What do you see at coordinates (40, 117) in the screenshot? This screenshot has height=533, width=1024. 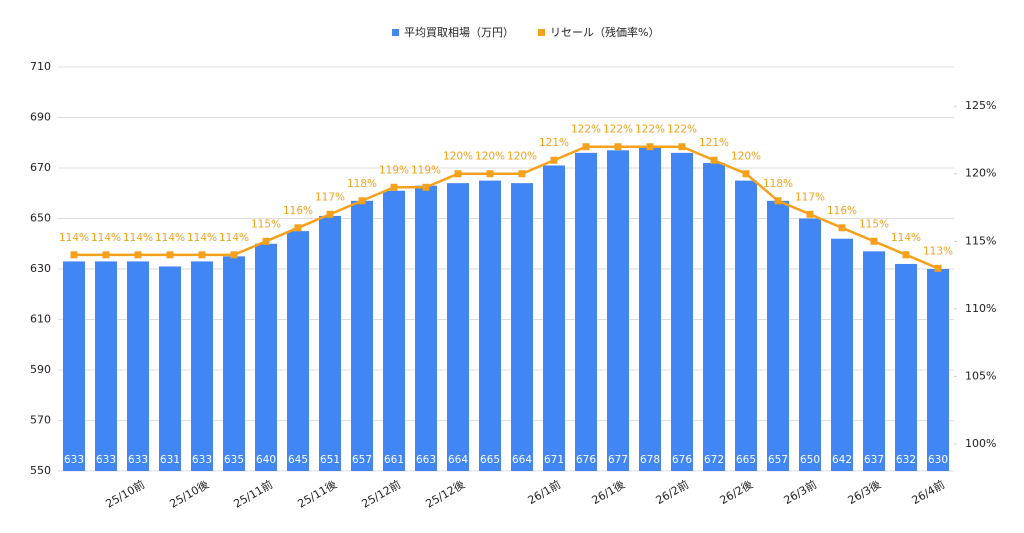 I see `y-tick-label: 690` at bounding box center [40, 117].